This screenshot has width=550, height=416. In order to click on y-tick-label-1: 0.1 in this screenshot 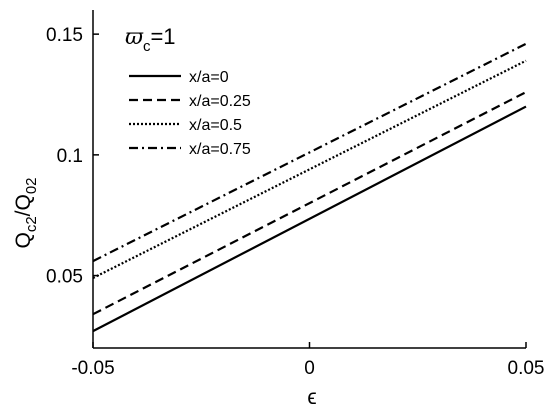, I will do `click(70, 156)`.